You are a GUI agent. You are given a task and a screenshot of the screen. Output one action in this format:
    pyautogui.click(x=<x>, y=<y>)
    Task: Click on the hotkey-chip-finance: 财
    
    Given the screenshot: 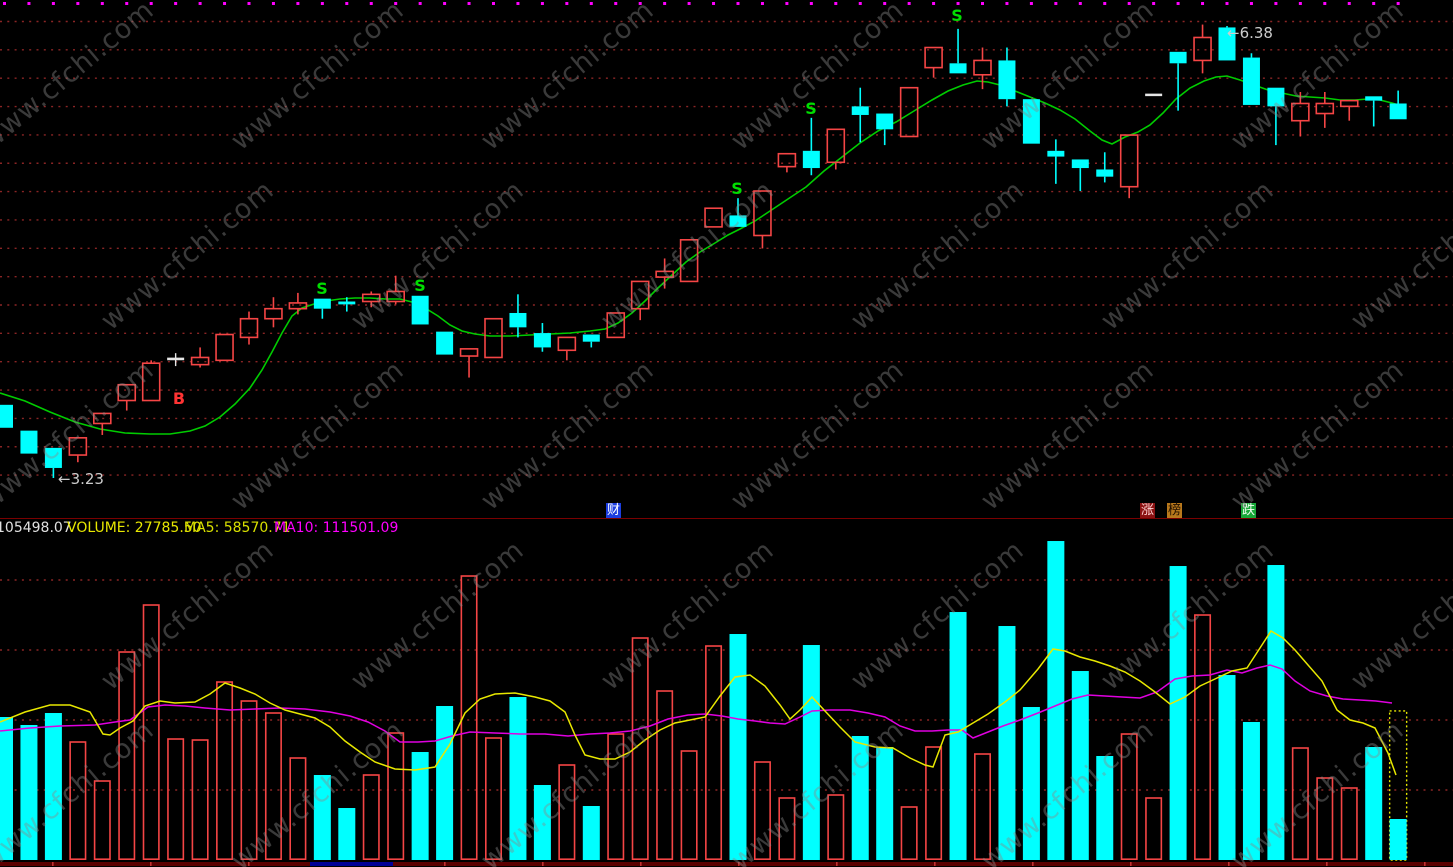 What is the action you would take?
    pyautogui.click(x=614, y=510)
    